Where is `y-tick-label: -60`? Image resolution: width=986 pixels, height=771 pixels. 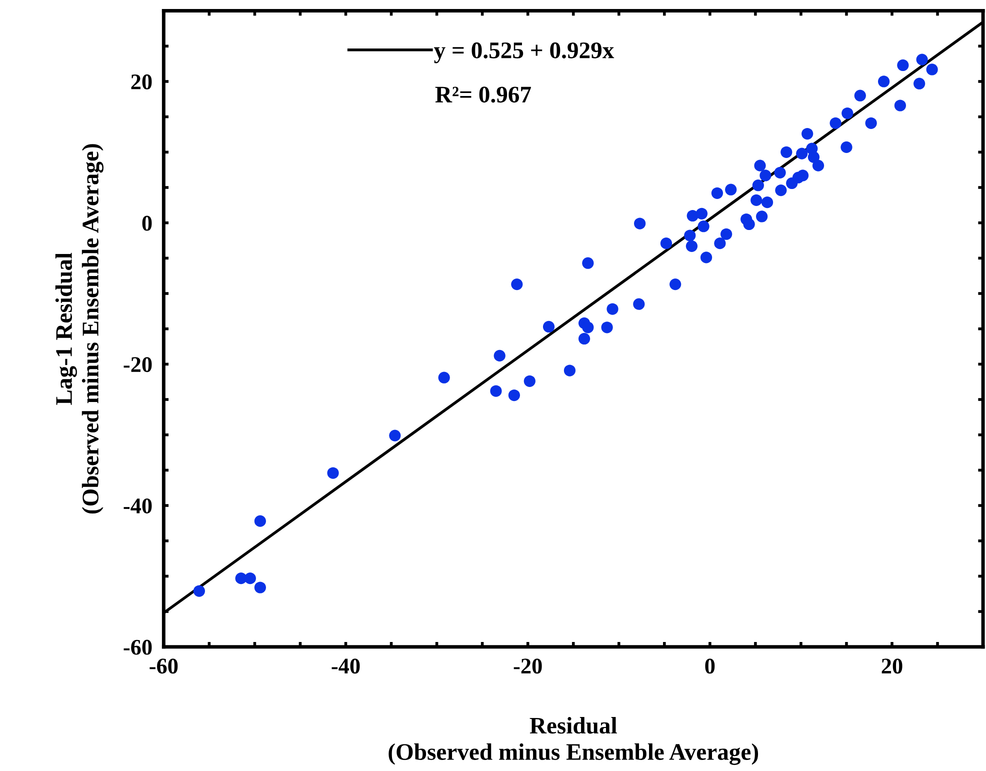 y-tick-label: -60 is located at coordinates (138, 647).